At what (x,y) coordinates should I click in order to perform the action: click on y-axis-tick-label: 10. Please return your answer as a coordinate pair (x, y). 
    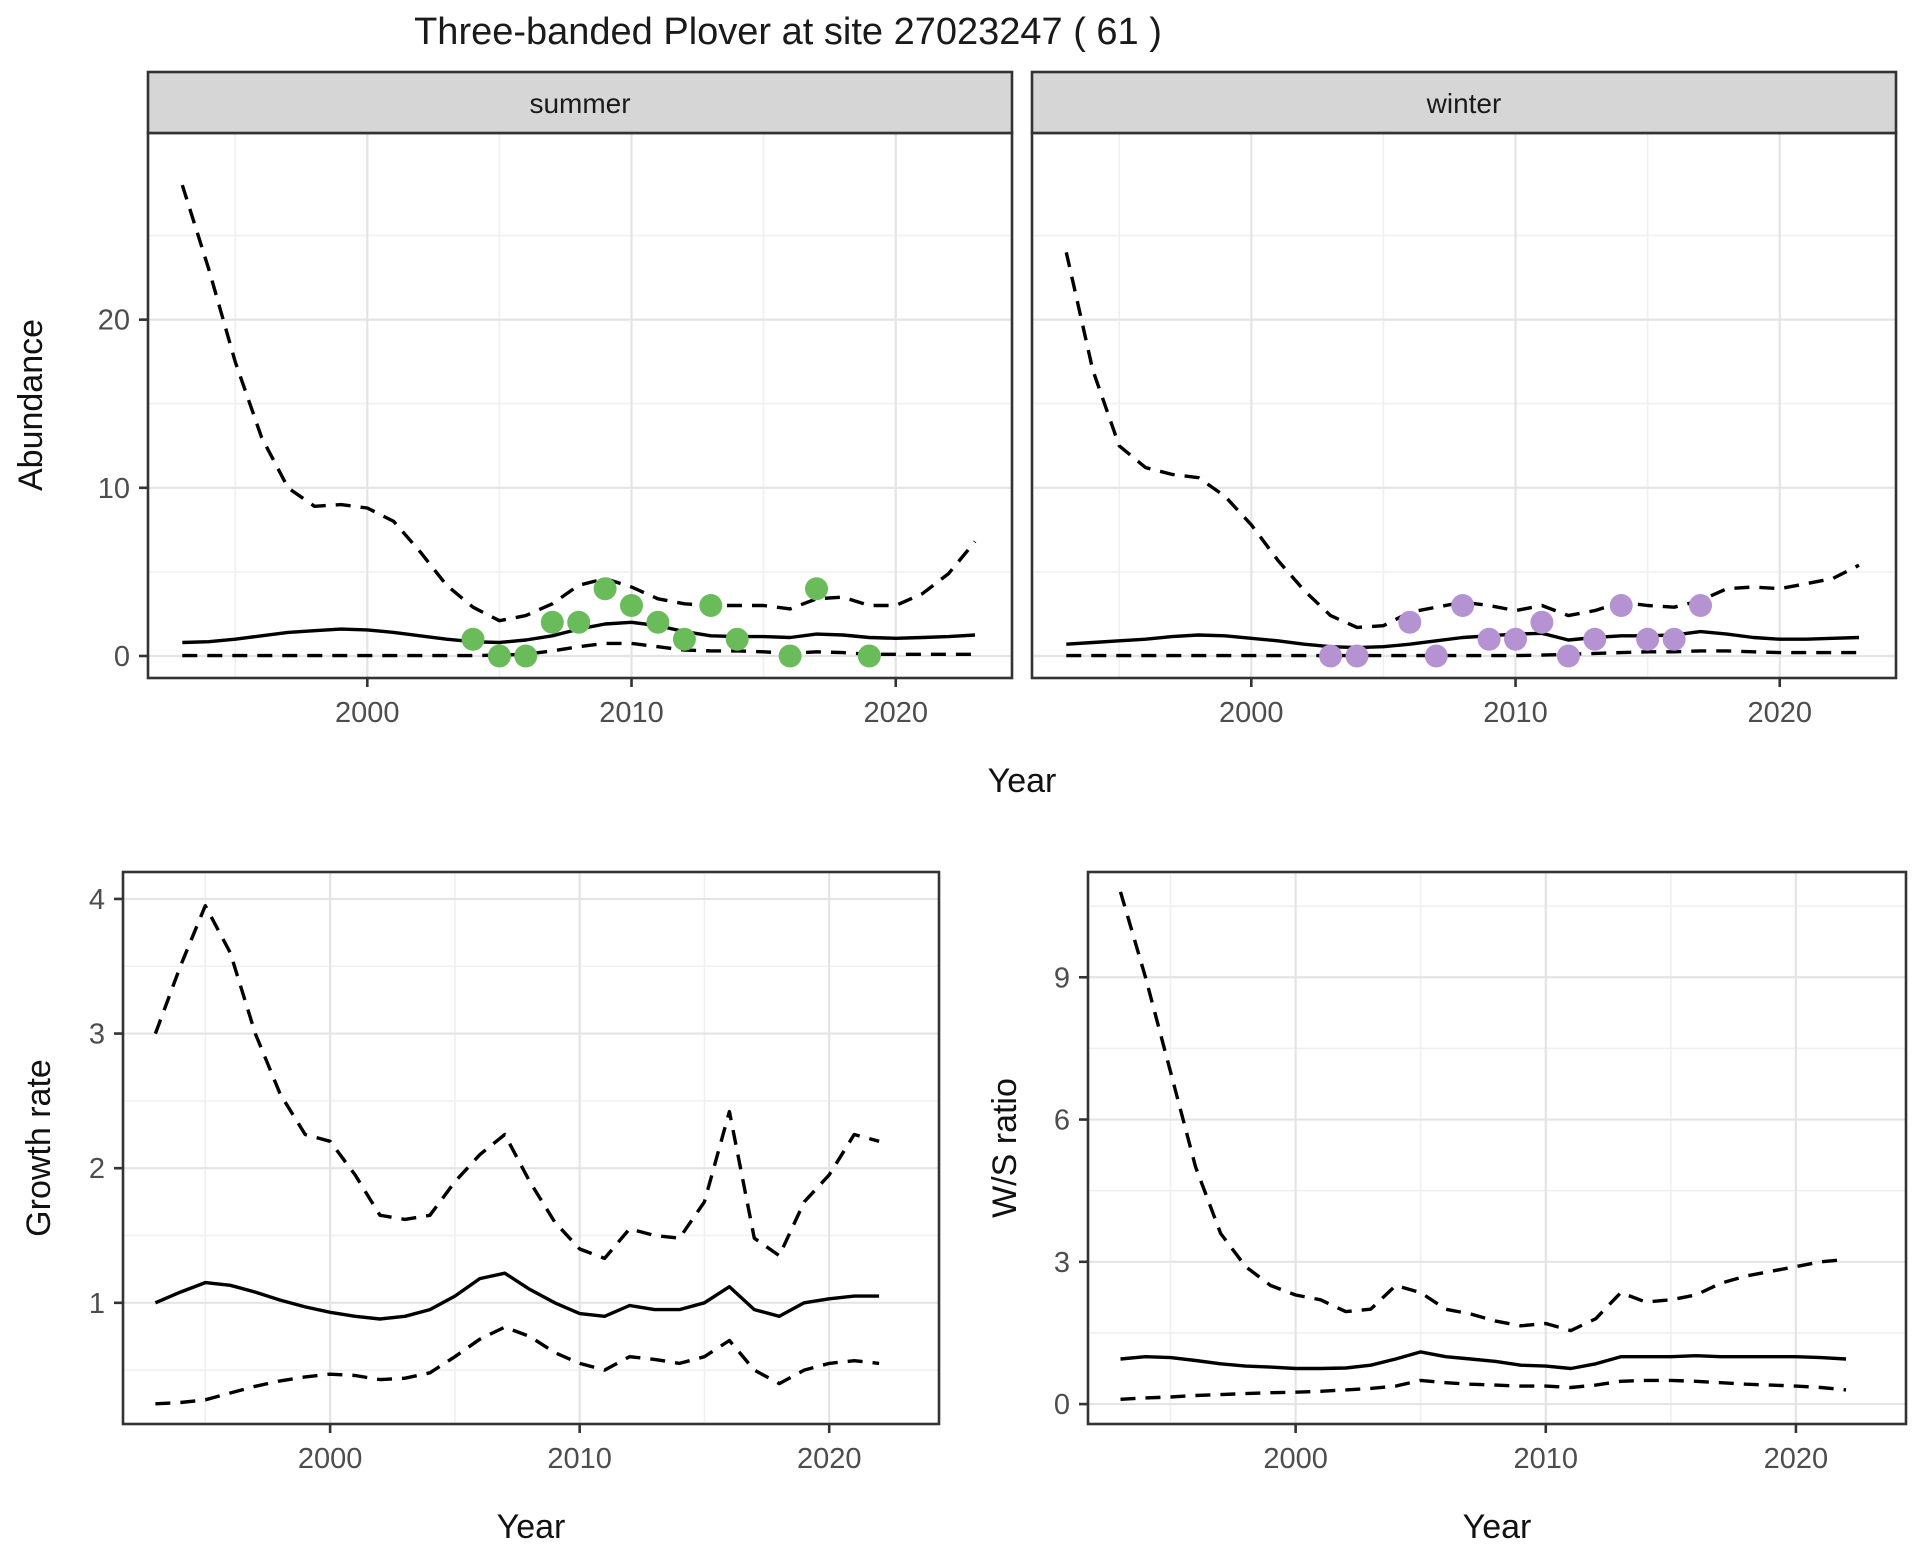
    Looking at the image, I should click on (114, 489).